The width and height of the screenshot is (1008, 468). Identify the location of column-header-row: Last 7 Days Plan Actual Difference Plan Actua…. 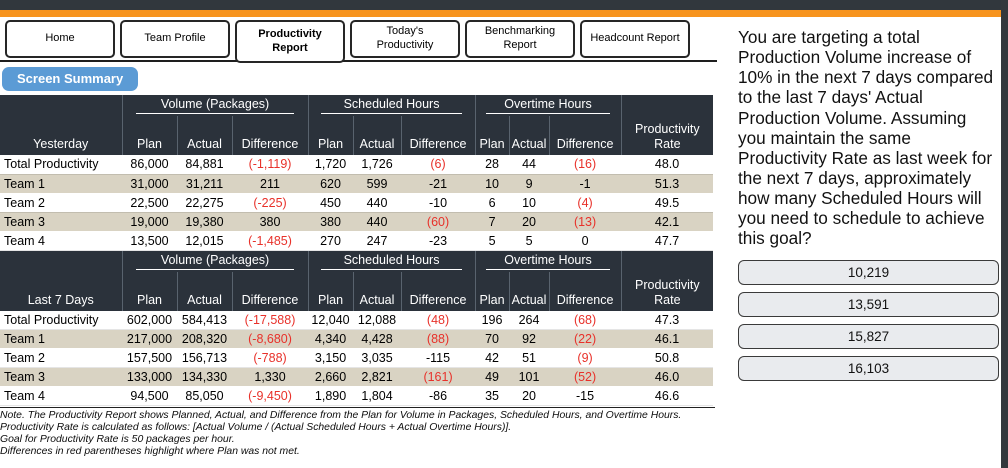
(357, 291).